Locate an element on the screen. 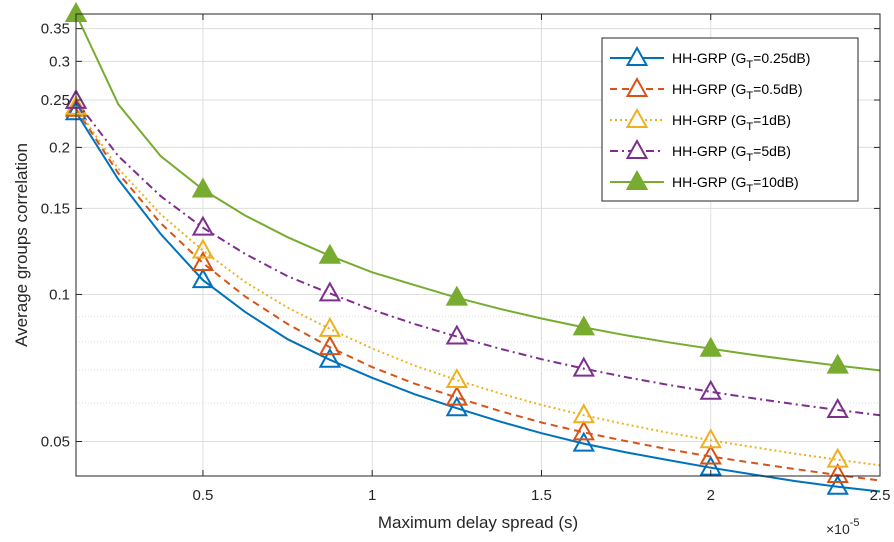 This screenshot has height=542, width=894. x-axis-title: Maximum delay spread (s) is located at coordinates (478, 522).